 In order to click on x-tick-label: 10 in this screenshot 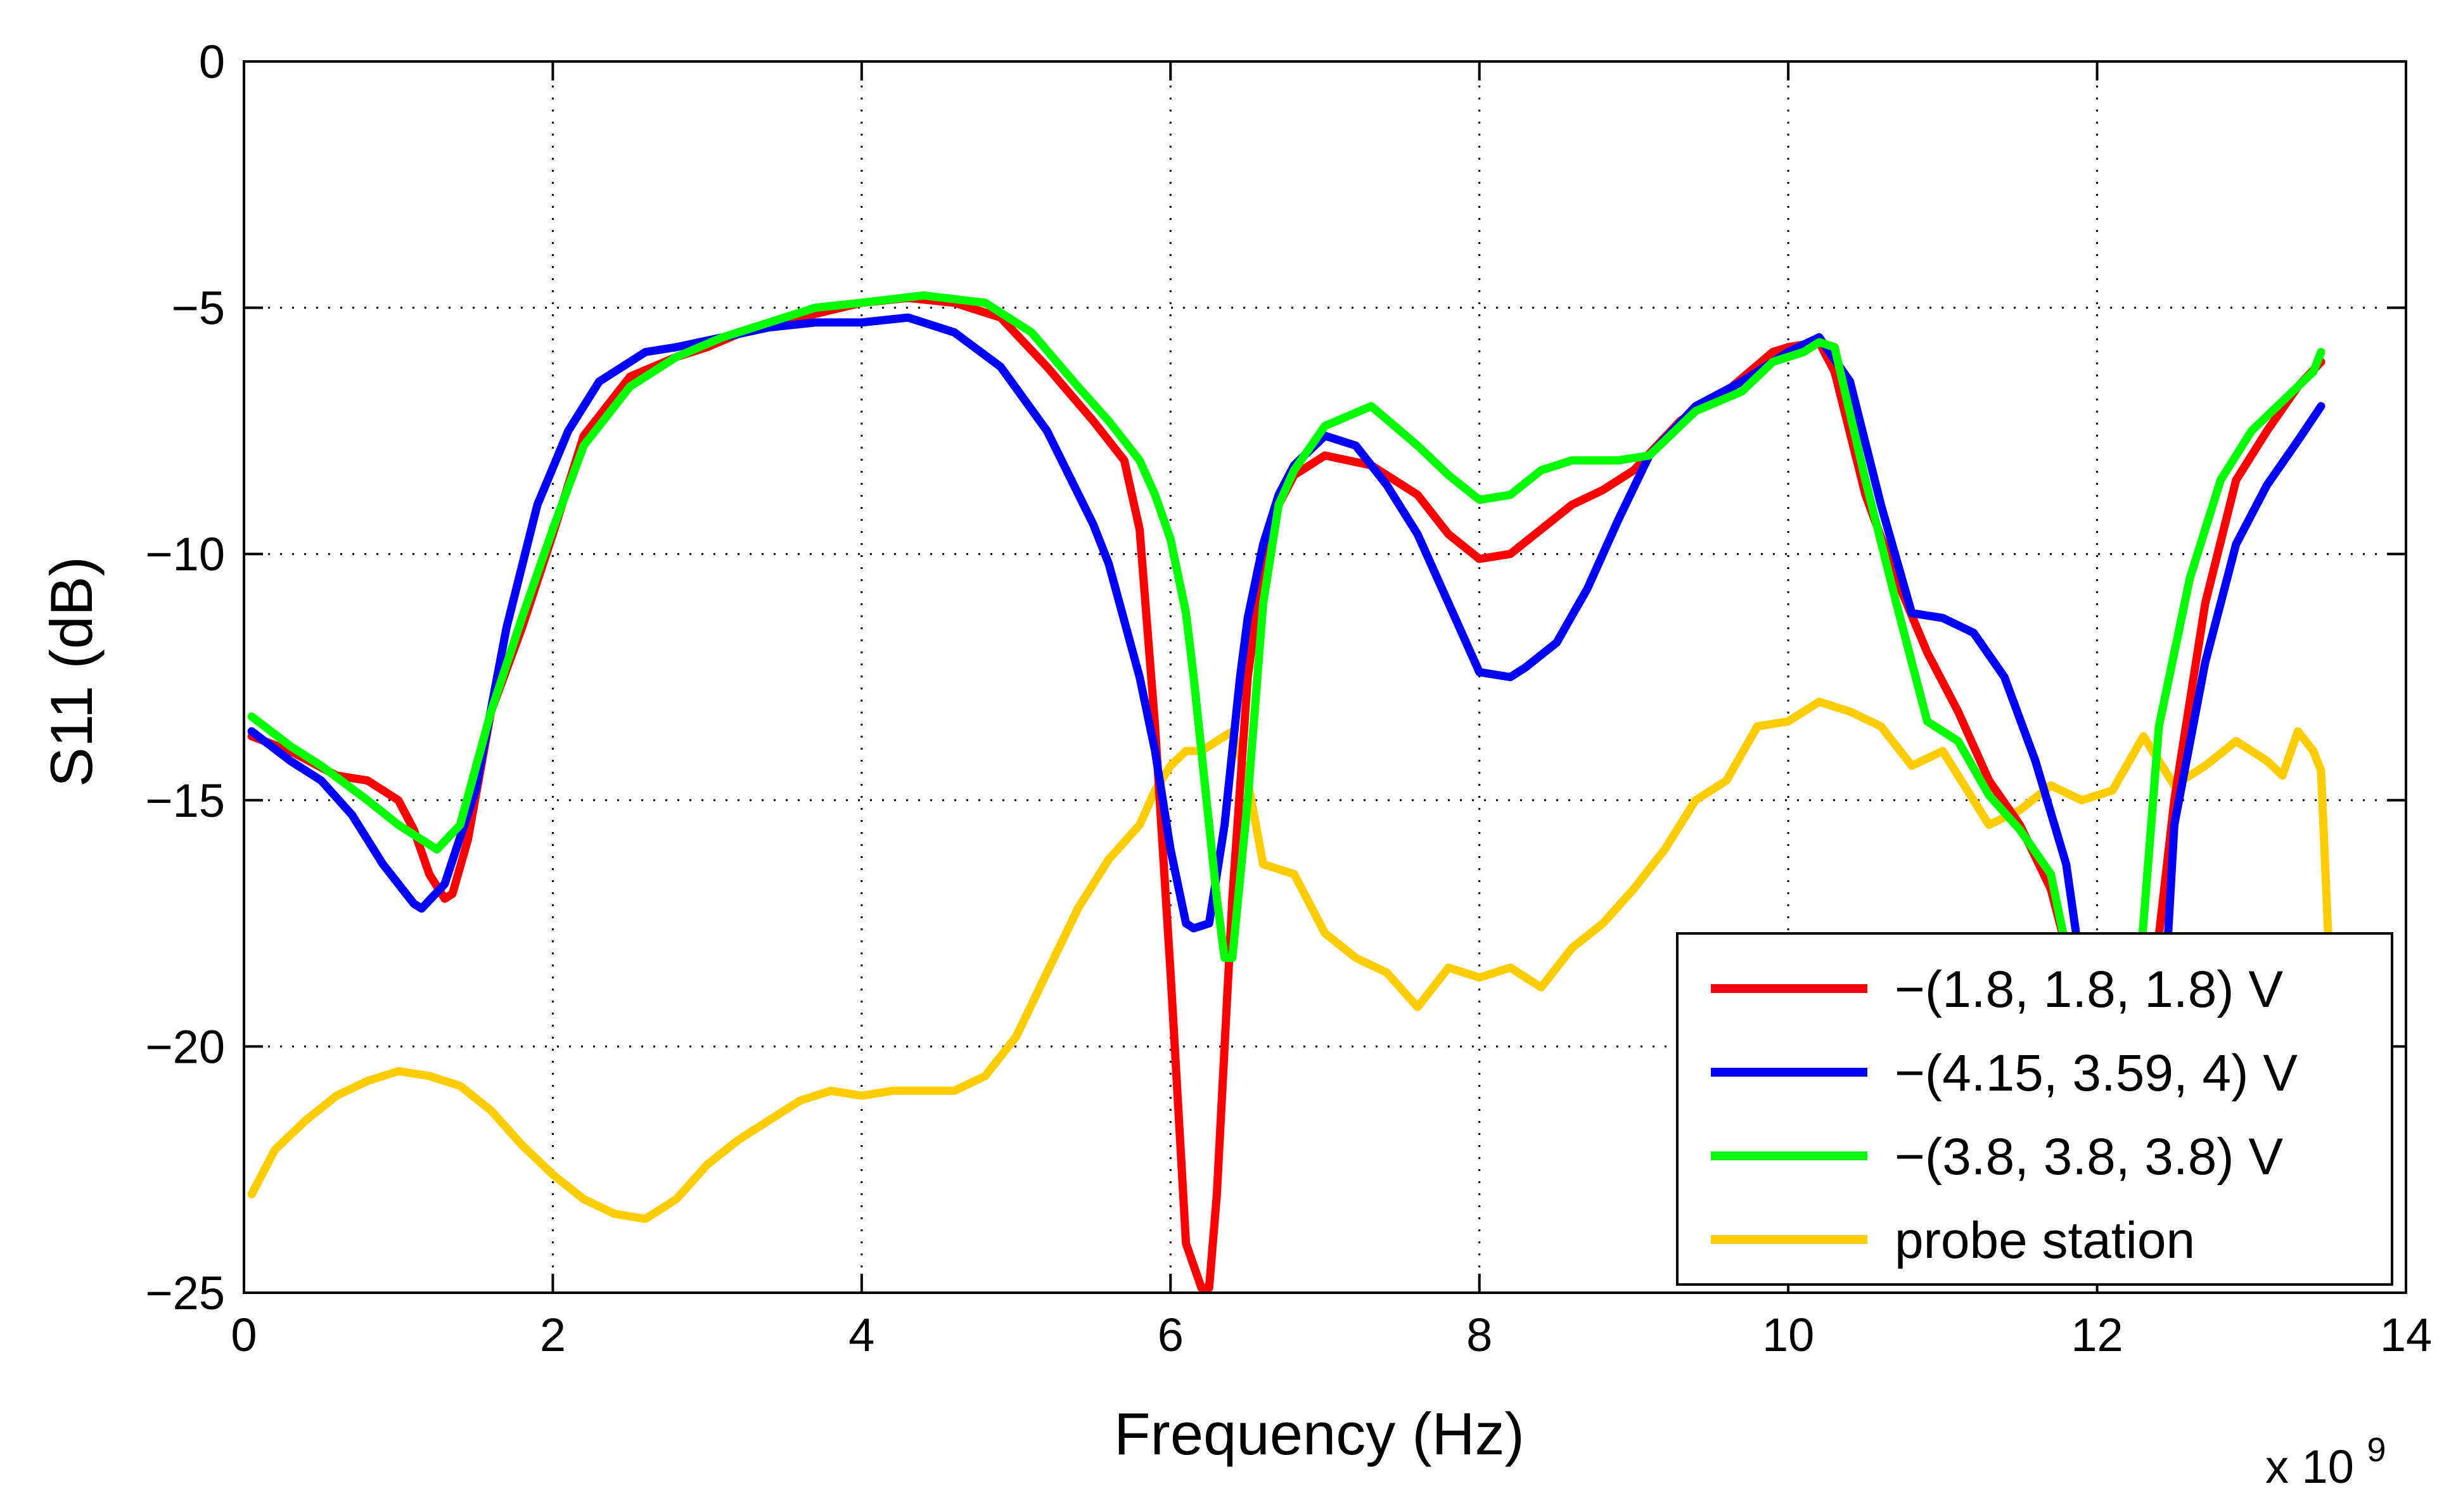, I will do `click(1788, 1335)`.